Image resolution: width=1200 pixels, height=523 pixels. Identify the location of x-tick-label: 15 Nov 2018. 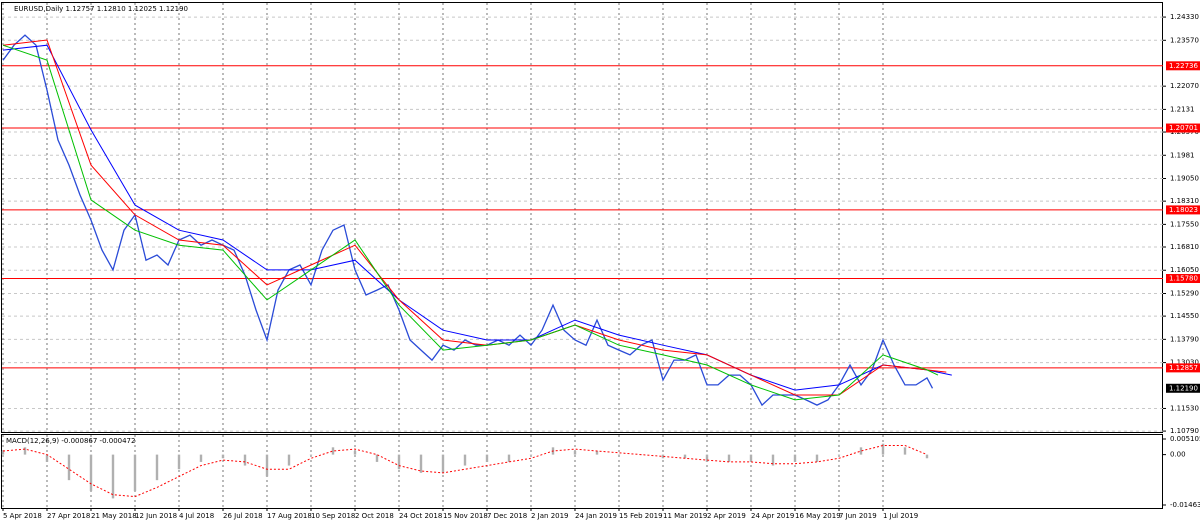
(465, 516).